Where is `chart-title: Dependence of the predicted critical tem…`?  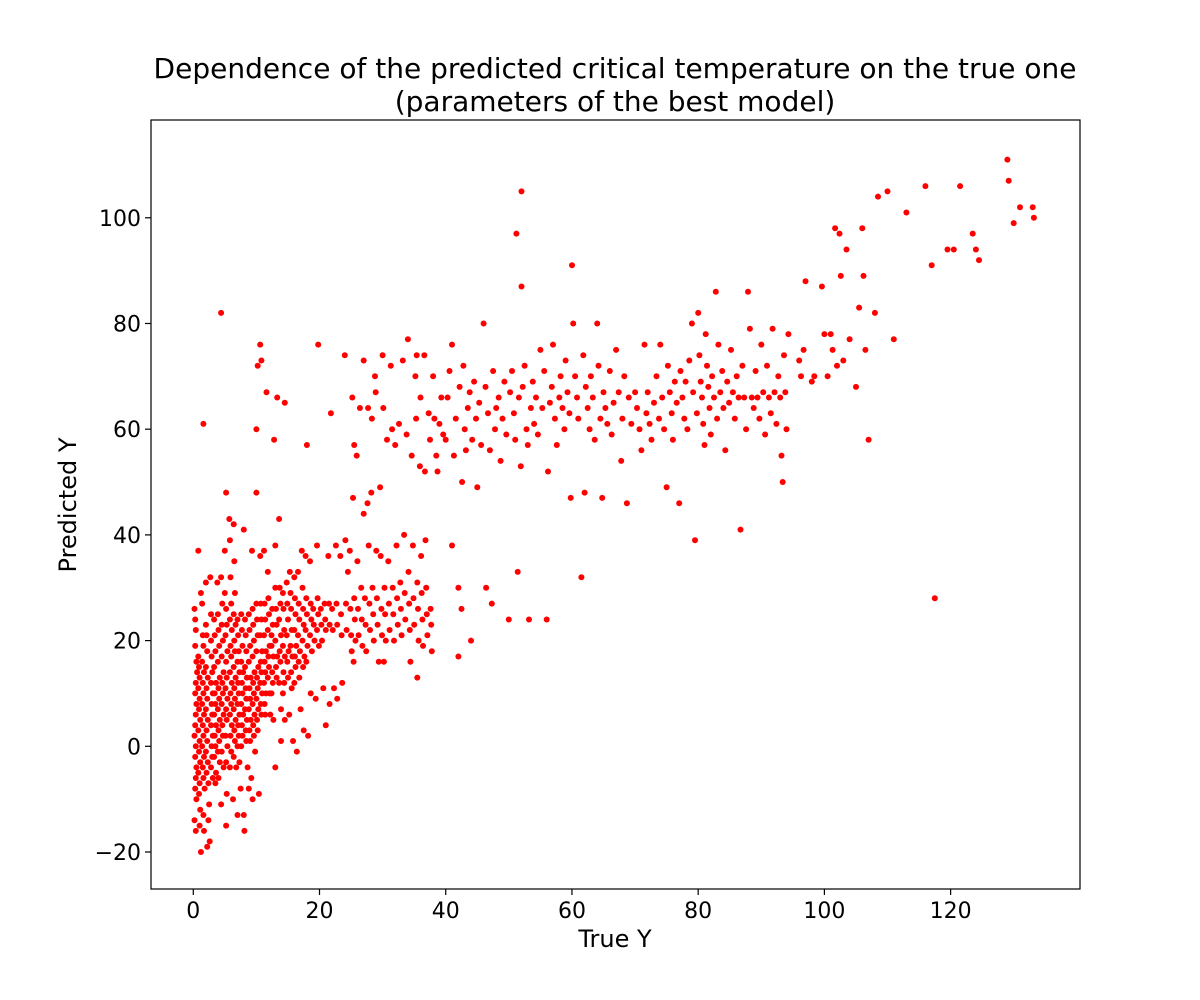
chart-title: Dependence of the predicted critical tem… is located at coordinates (615, 68).